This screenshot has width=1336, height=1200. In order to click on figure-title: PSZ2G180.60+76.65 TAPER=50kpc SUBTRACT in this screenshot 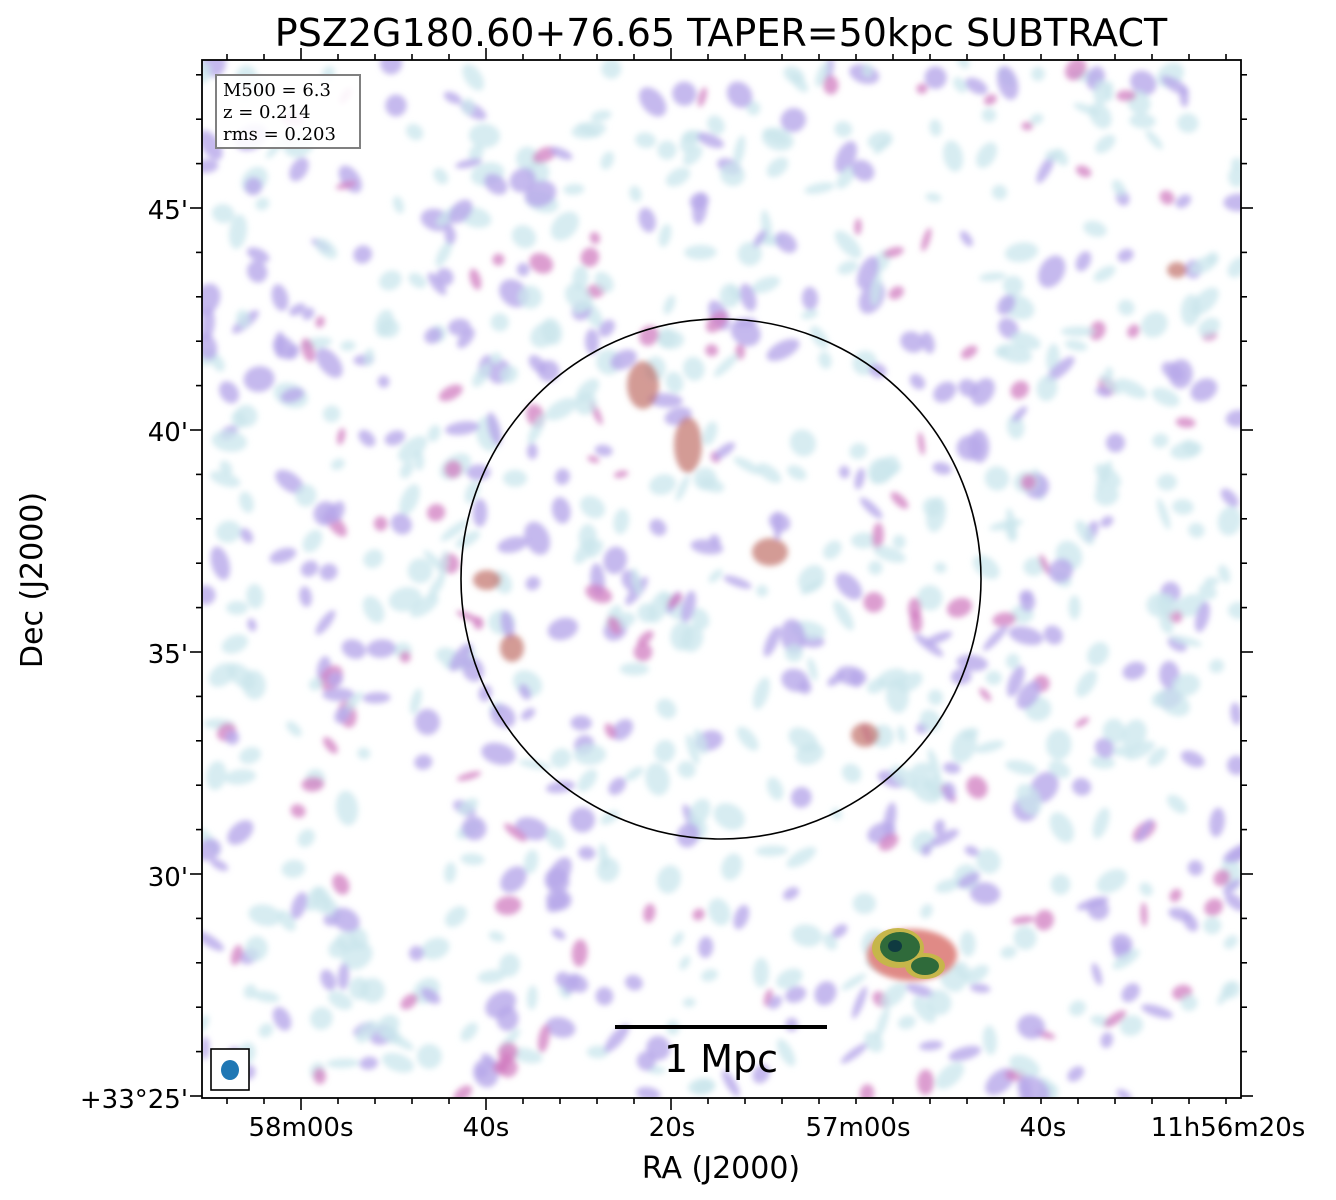, I will do `click(721, 33)`.